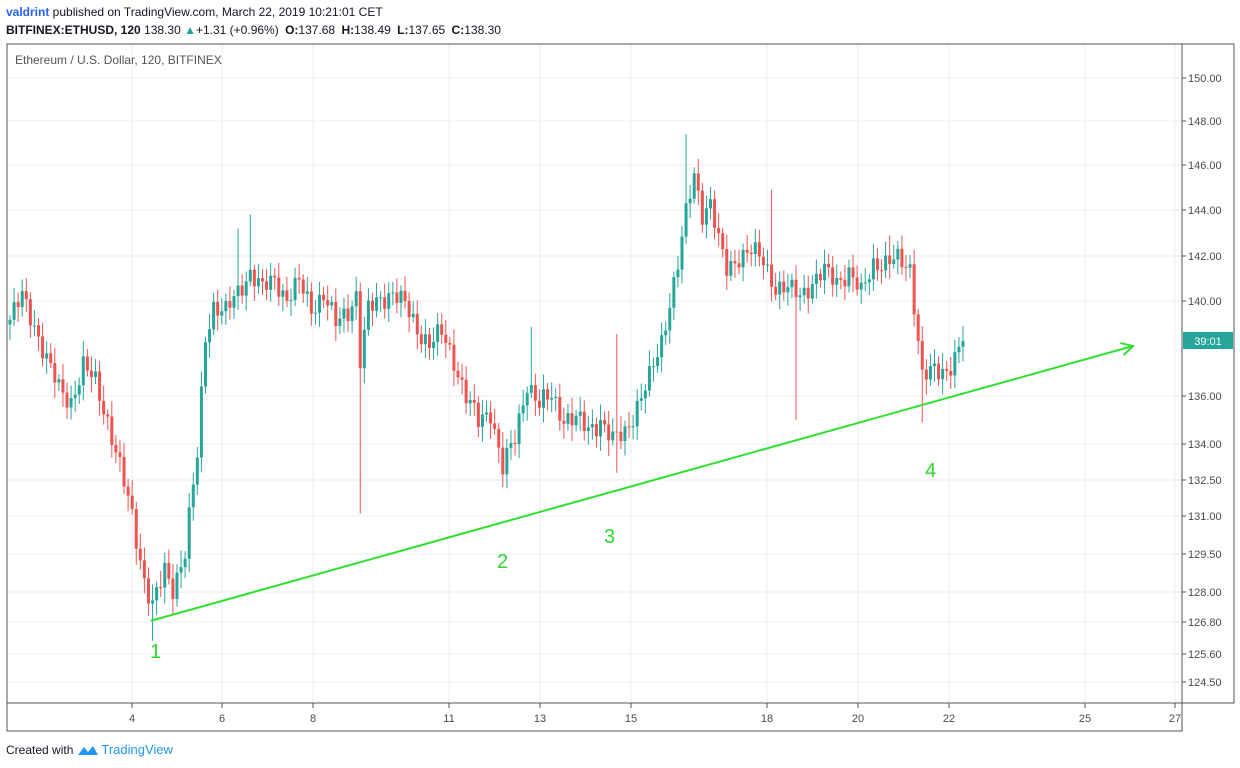  I want to click on time-tick-label: 18, so click(767, 719).